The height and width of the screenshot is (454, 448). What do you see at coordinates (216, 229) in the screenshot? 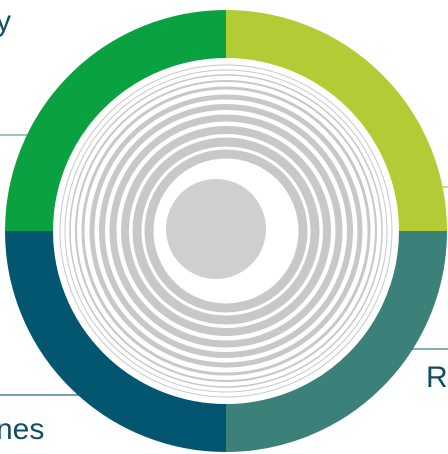
I see `center-disc` at bounding box center [216, 229].